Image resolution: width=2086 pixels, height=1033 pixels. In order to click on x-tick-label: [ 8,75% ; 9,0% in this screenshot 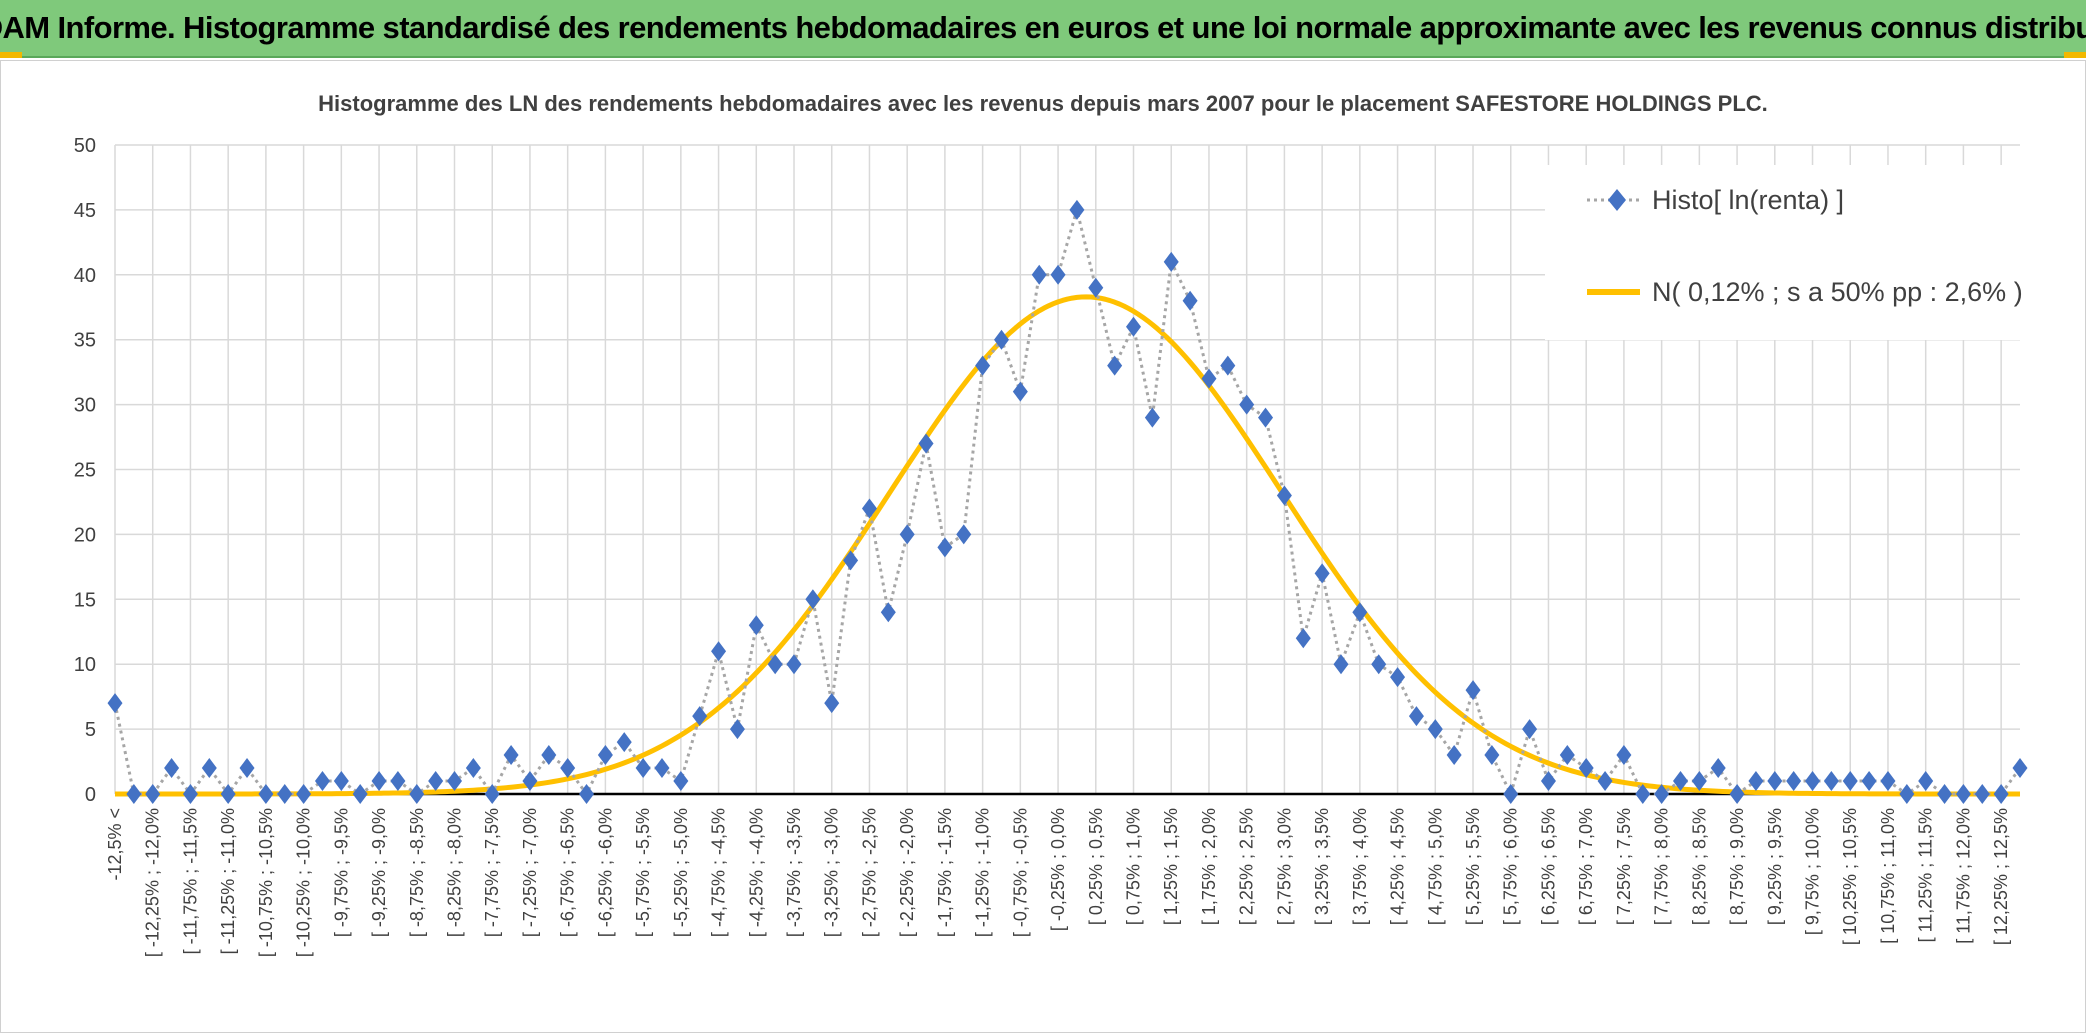, I will do `click(1737, 866)`.